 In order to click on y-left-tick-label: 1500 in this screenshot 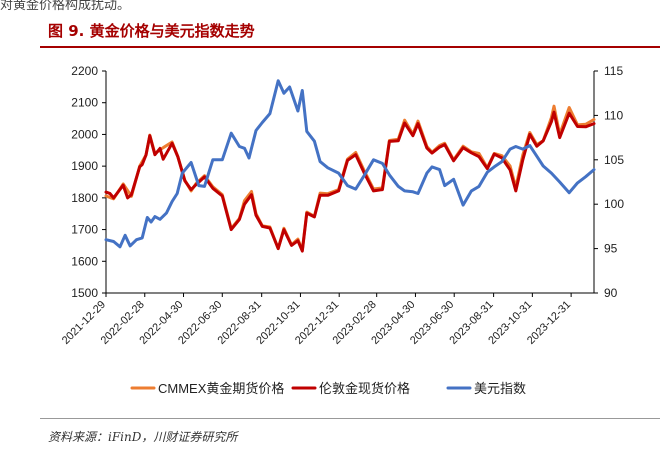, I will do `click(84, 293)`.